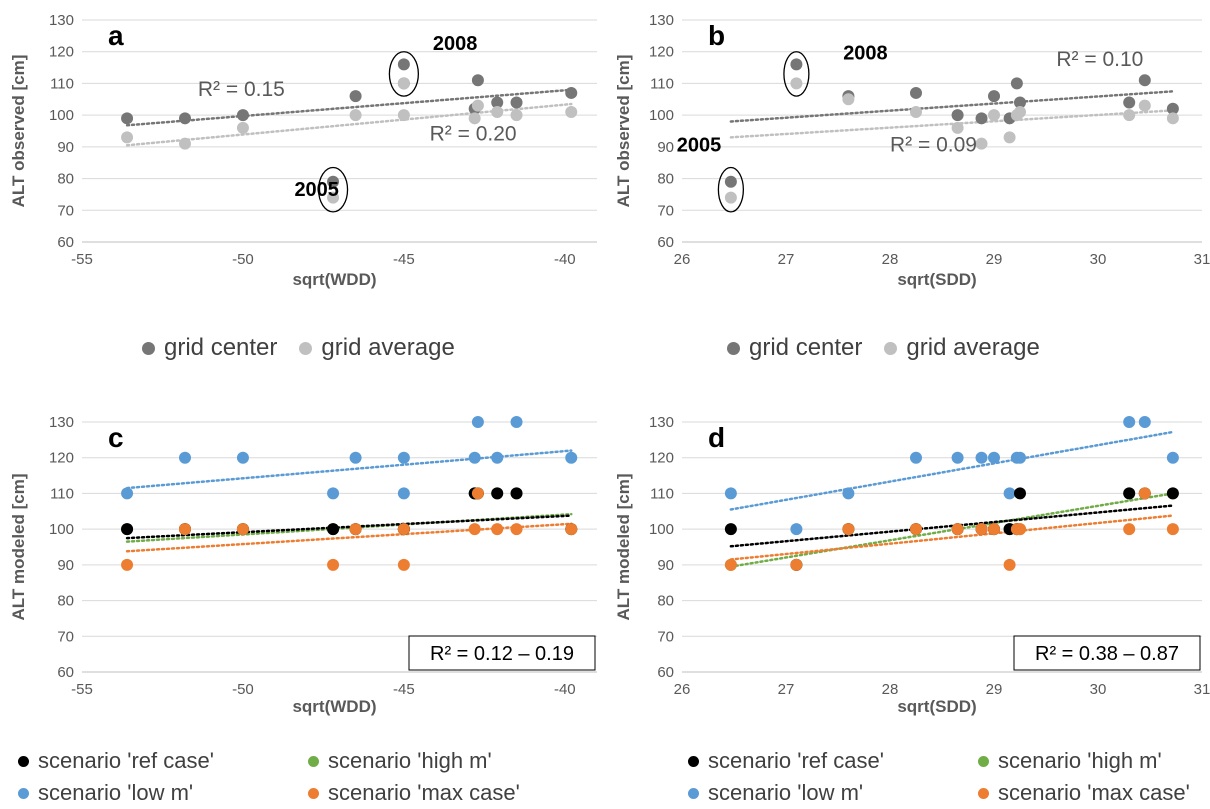  What do you see at coordinates (796, 760) in the screenshot?
I see `legend-label: scenario 'ref case'` at bounding box center [796, 760].